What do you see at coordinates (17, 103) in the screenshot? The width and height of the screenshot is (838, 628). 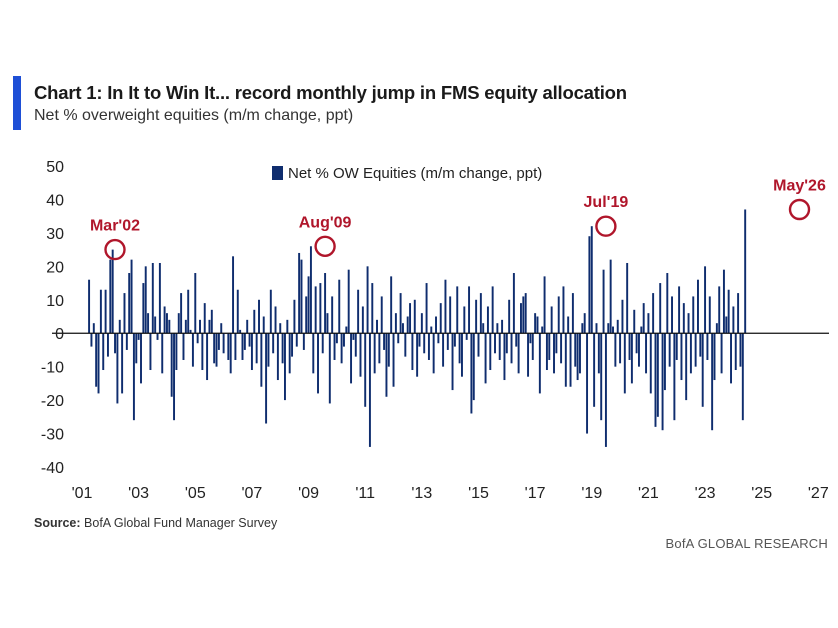 I see `title-accent-bar` at bounding box center [17, 103].